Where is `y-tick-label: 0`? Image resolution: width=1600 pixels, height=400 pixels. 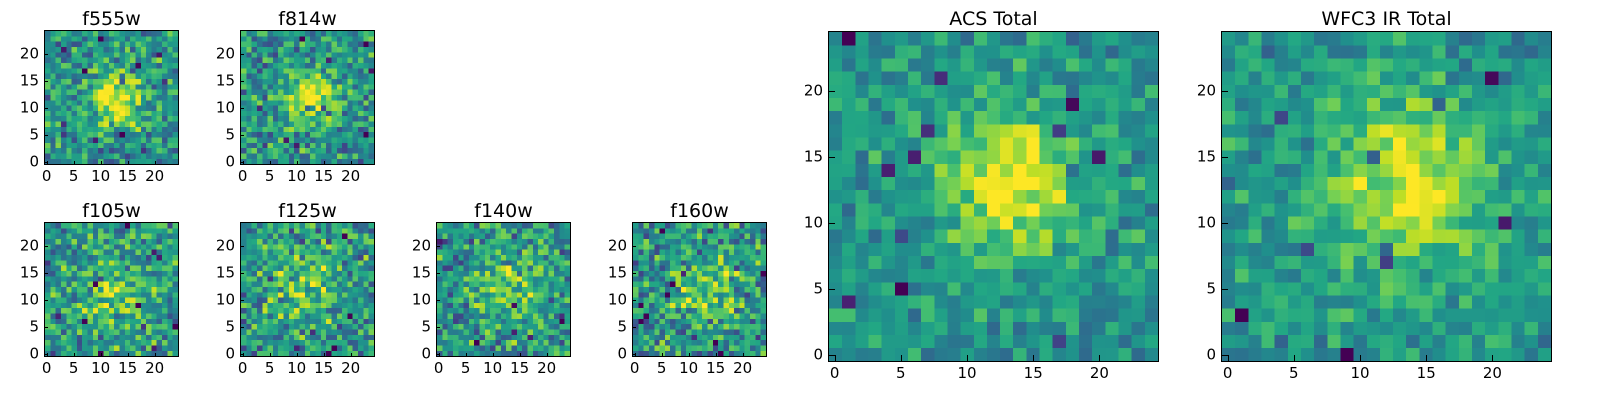
y-tick-label: 0 is located at coordinates (34, 353).